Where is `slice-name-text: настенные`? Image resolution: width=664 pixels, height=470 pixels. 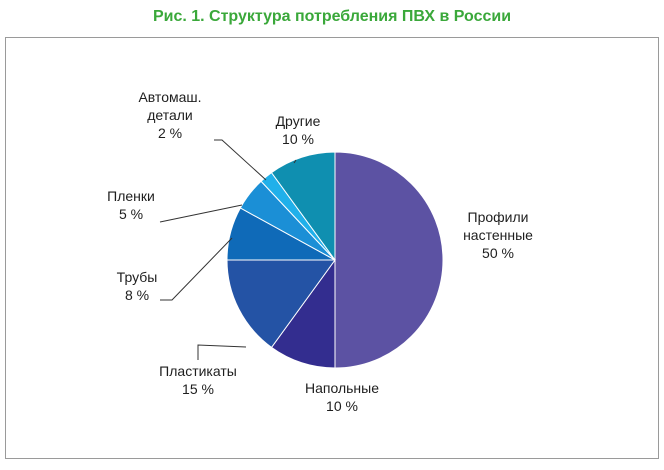
slice-name-text: настенные is located at coordinates (498, 235).